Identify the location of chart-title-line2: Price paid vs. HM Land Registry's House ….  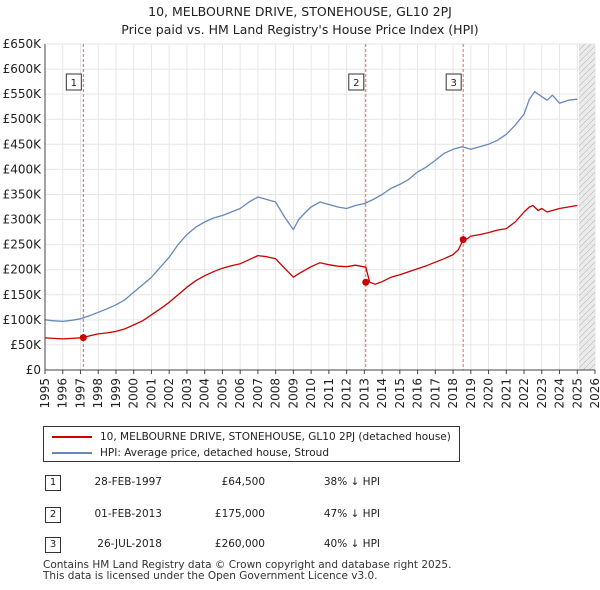
(300, 29).